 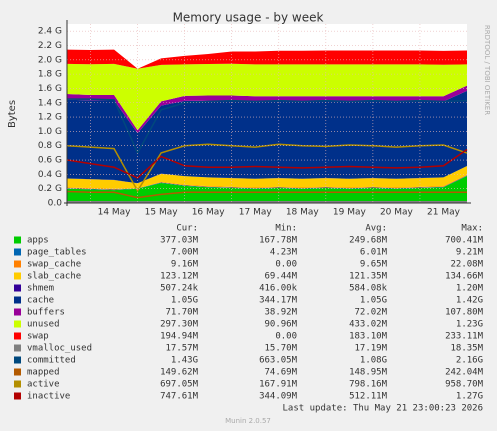 I want to click on legend-stat: 700.41M, so click(x=464, y=241).